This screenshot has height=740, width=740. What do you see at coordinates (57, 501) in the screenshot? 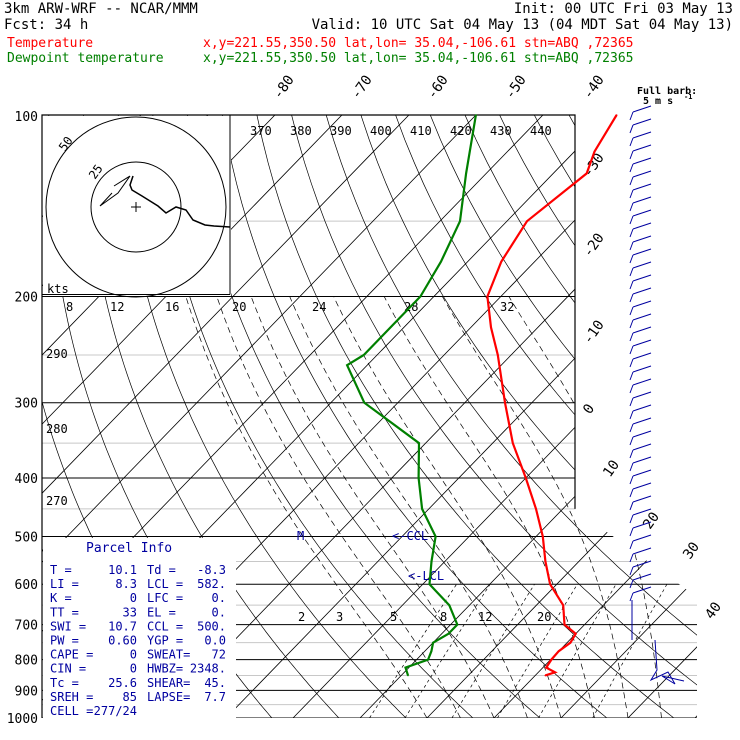
I see `theta-left-label: 270` at bounding box center [57, 501].